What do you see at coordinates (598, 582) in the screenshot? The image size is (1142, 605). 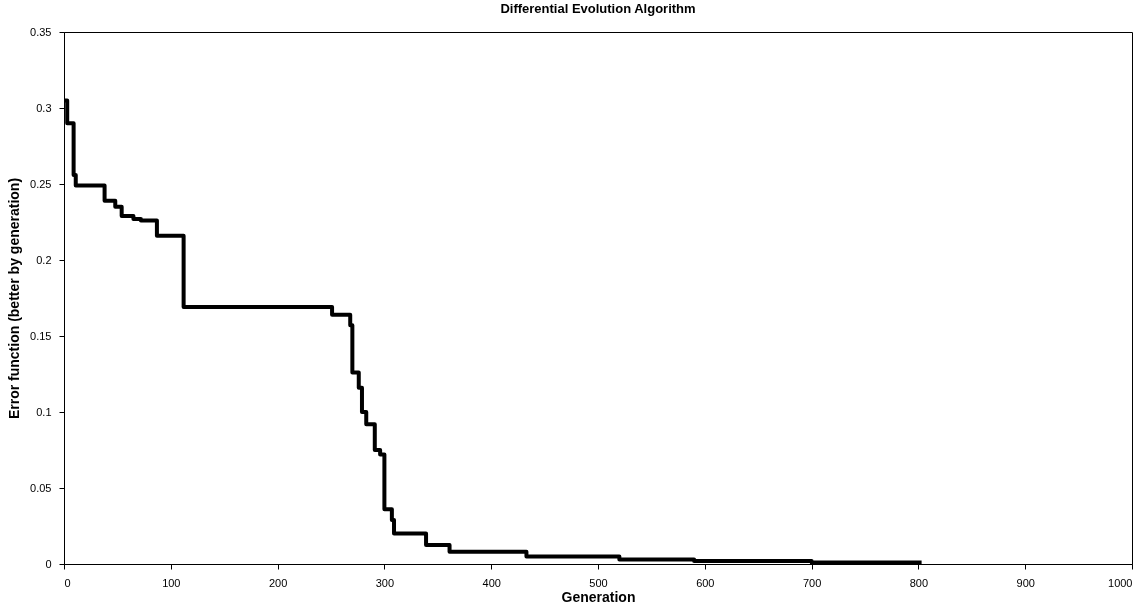 I see `x-tick-label: 500` at bounding box center [598, 582].